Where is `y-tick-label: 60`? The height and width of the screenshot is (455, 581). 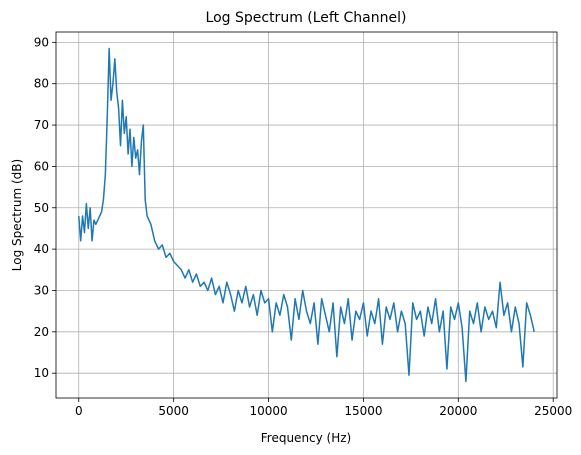
y-tick-label: 60 is located at coordinates (41, 166).